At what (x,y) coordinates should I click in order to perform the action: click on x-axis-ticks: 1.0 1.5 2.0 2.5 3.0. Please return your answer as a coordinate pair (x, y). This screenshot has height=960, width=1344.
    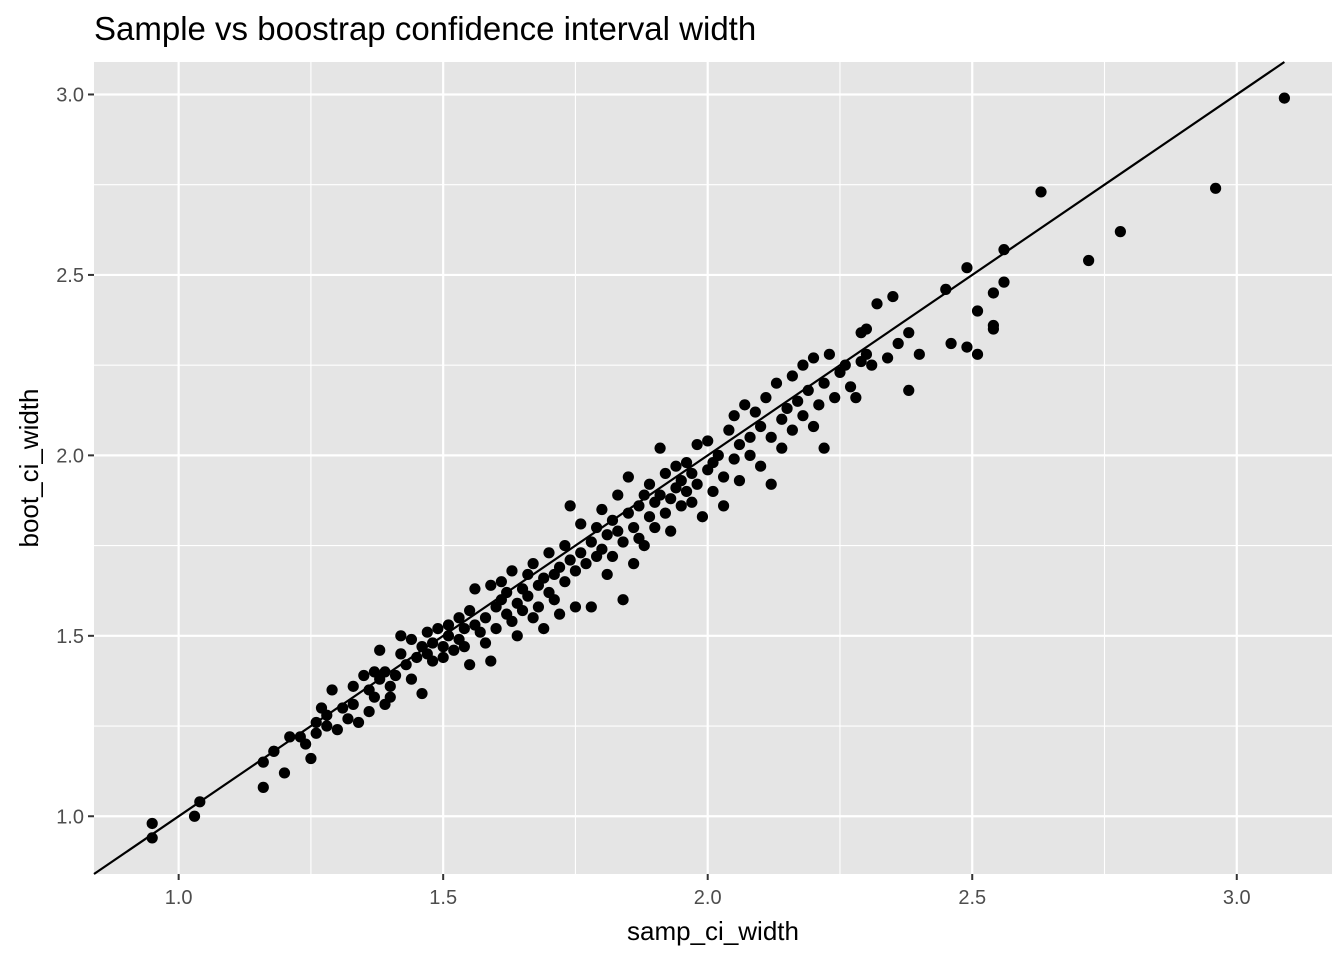
    Looking at the image, I should click on (708, 891).